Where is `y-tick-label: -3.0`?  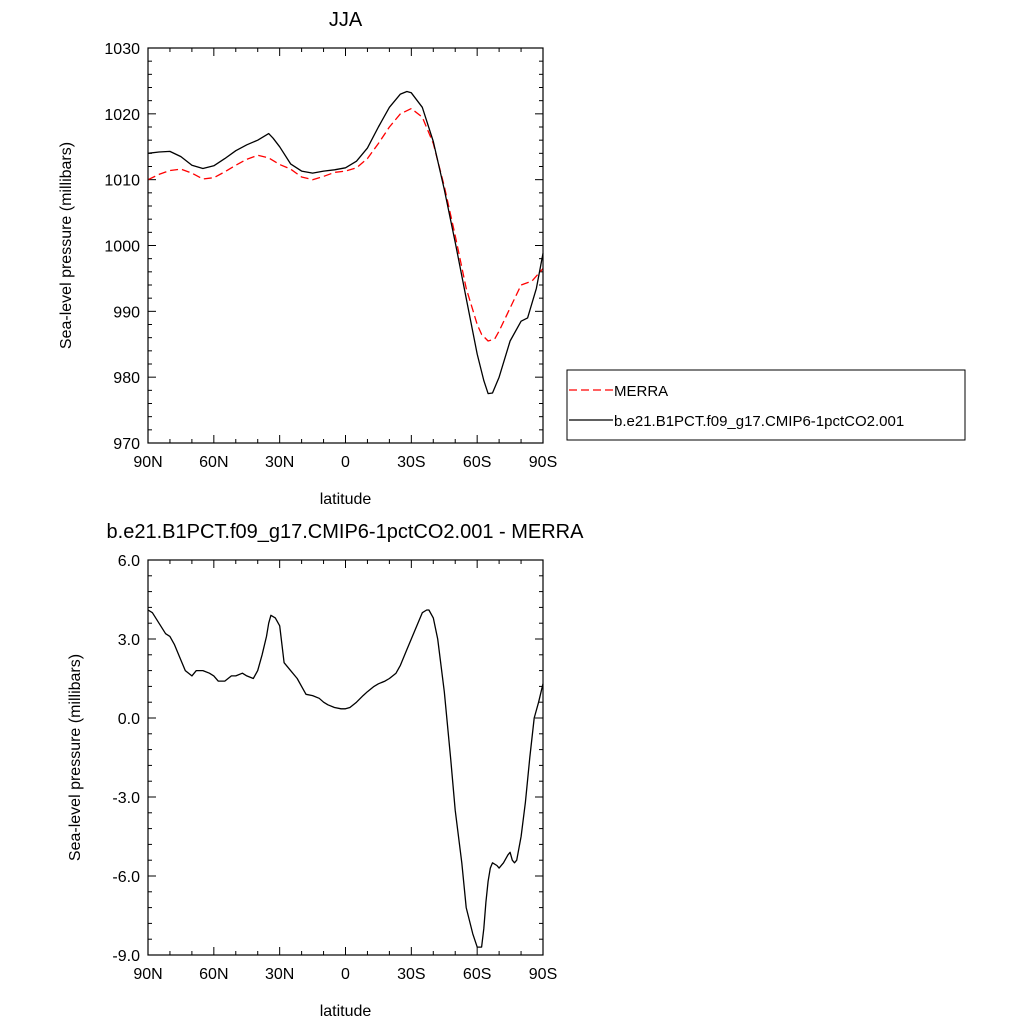 y-tick-label: -3.0 is located at coordinates (126, 798).